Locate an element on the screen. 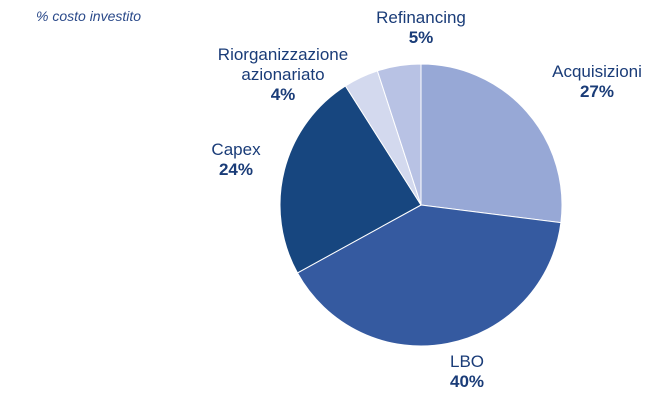  slice-label: Refinancing 5% is located at coordinates (421, 28).